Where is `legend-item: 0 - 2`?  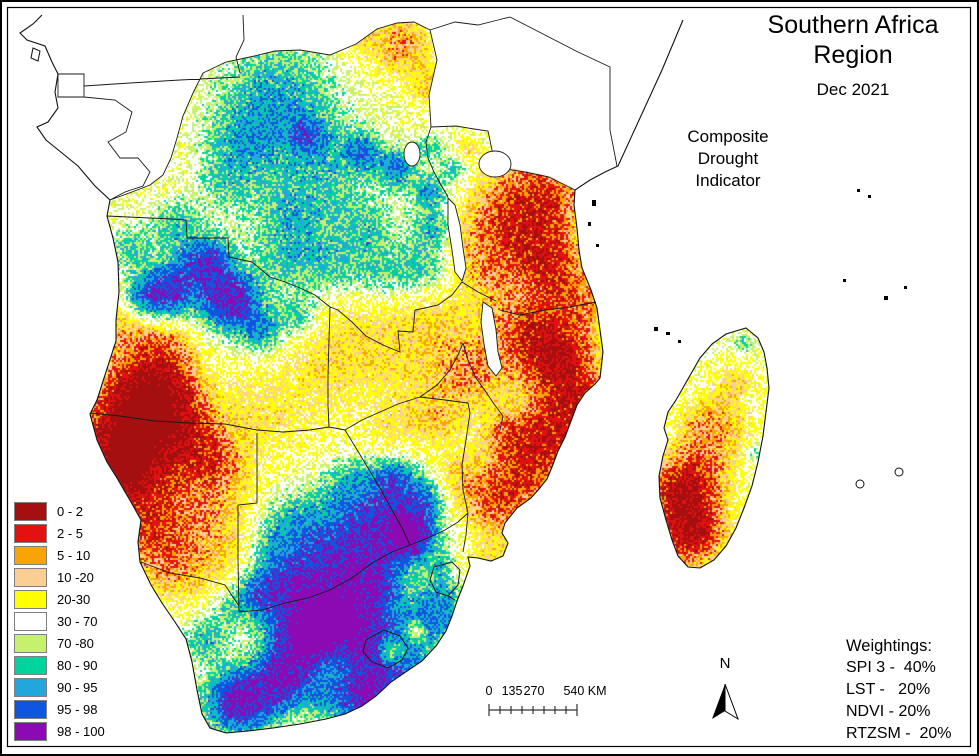 legend-item: 0 - 2 is located at coordinates (59, 511).